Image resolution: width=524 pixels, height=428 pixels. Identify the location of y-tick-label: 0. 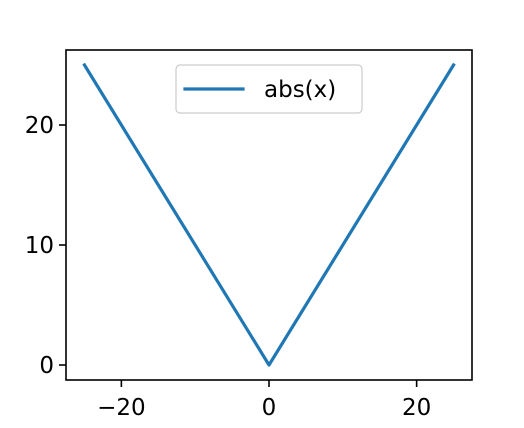
(46, 366).